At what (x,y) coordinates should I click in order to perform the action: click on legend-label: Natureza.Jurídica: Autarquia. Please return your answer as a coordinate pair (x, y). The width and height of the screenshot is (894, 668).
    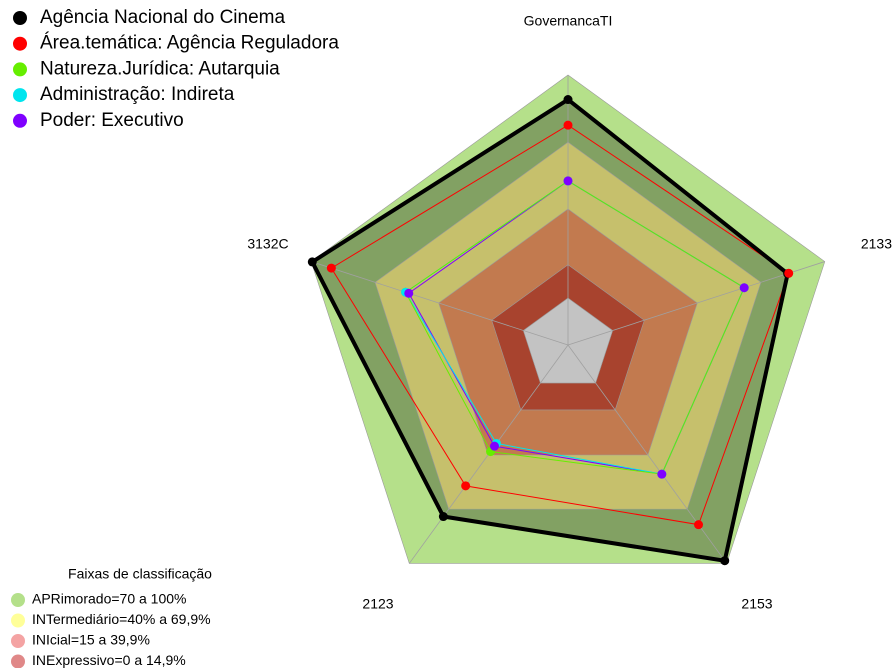
    Looking at the image, I should click on (160, 68).